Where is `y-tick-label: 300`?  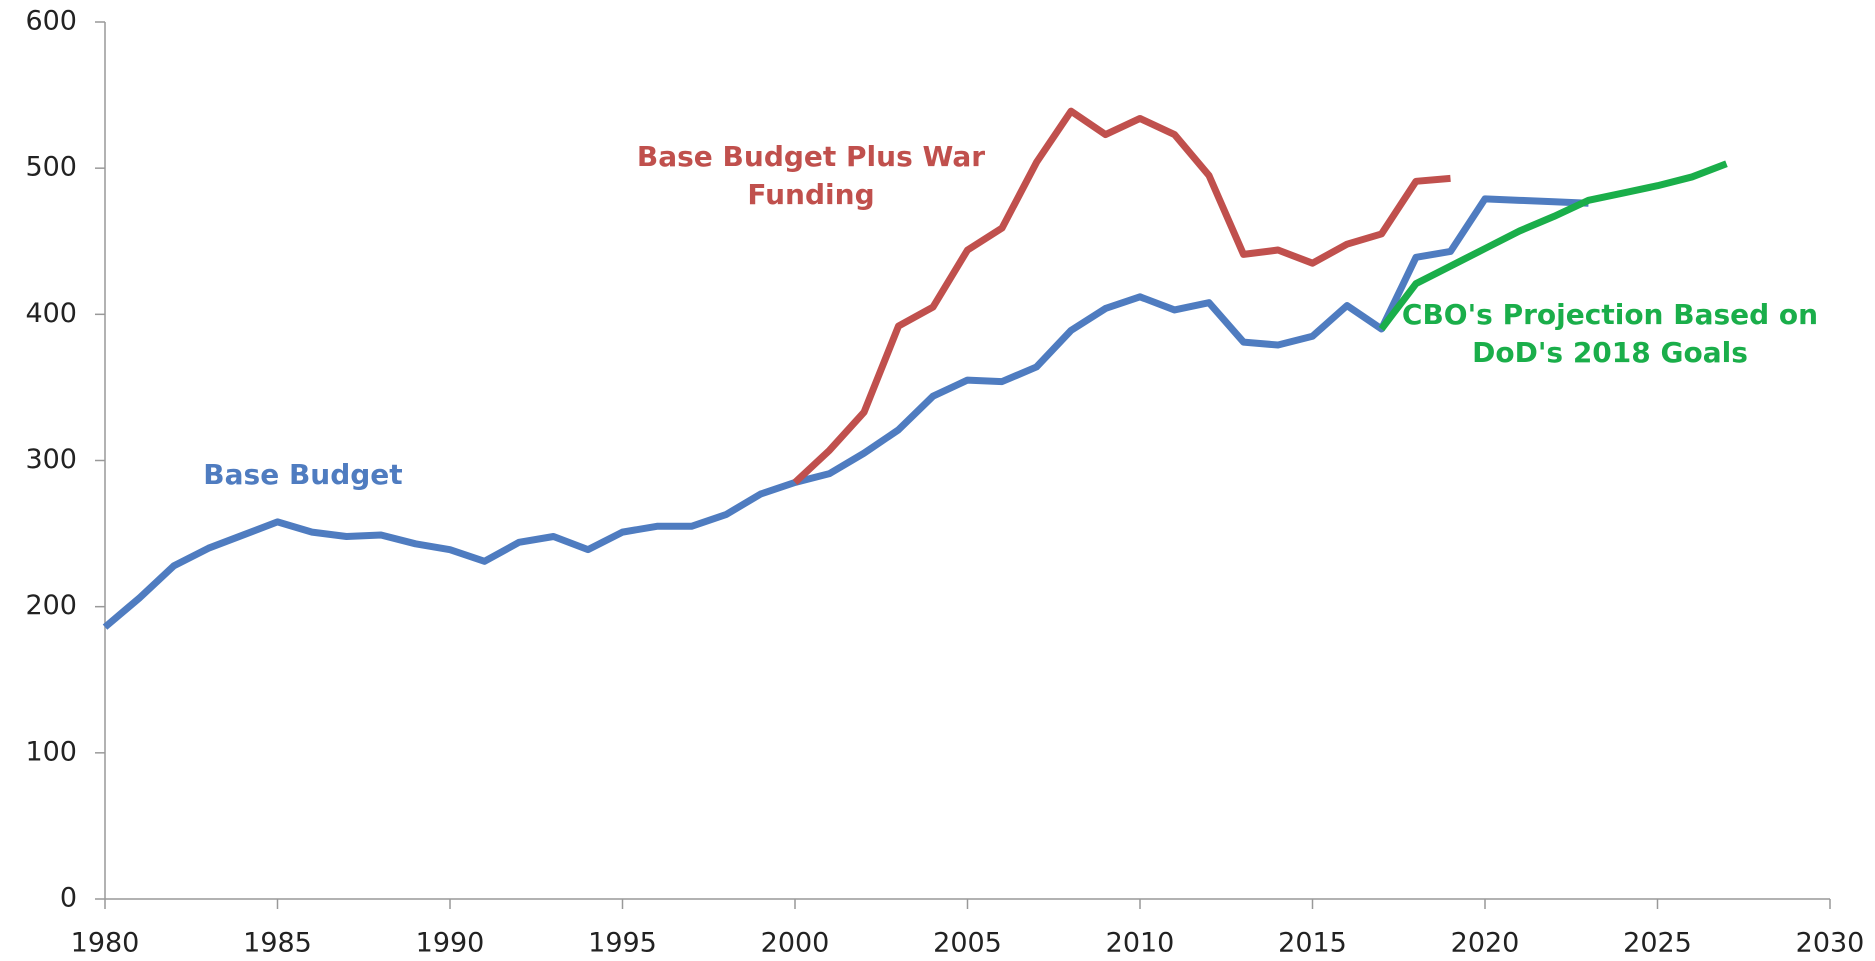
y-tick-label: 300 is located at coordinates (51, 459).